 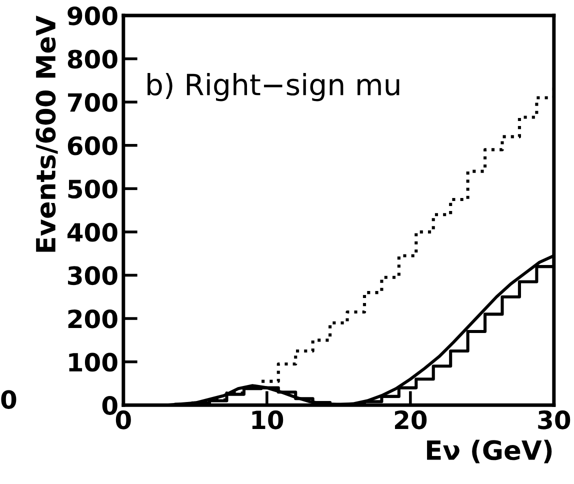 I want to click on x-tick-label: 30, so click(x=554, y=420).